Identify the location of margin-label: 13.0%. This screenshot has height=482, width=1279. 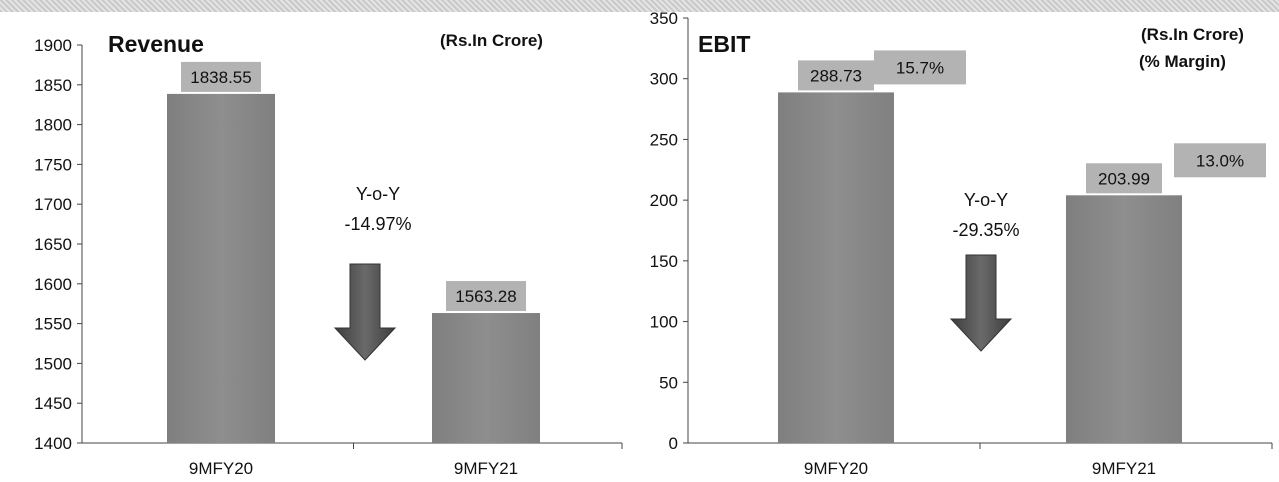
(1220, 160).